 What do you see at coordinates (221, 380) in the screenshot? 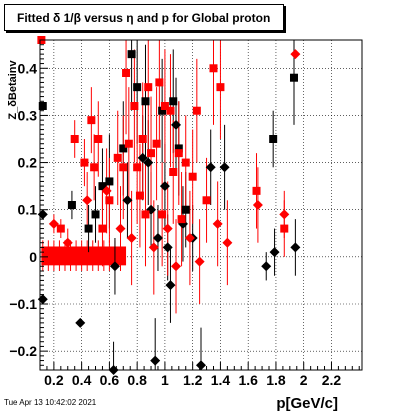
I see `x-tick-label: 1.4` at bounding box center [221, 380].